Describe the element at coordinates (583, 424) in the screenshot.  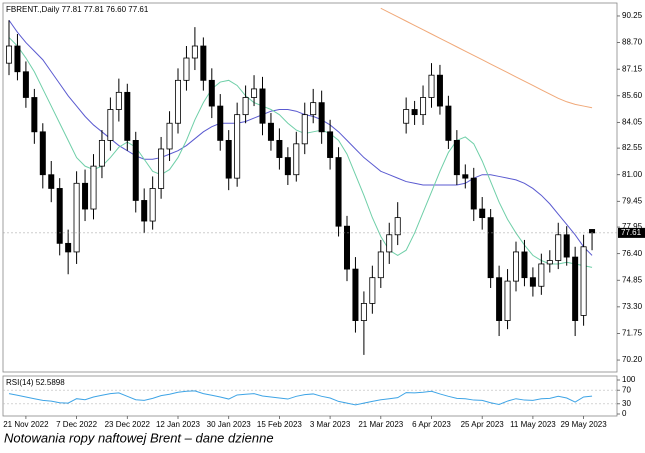
I see `x-tick-label: 29 May 2023` at that location.